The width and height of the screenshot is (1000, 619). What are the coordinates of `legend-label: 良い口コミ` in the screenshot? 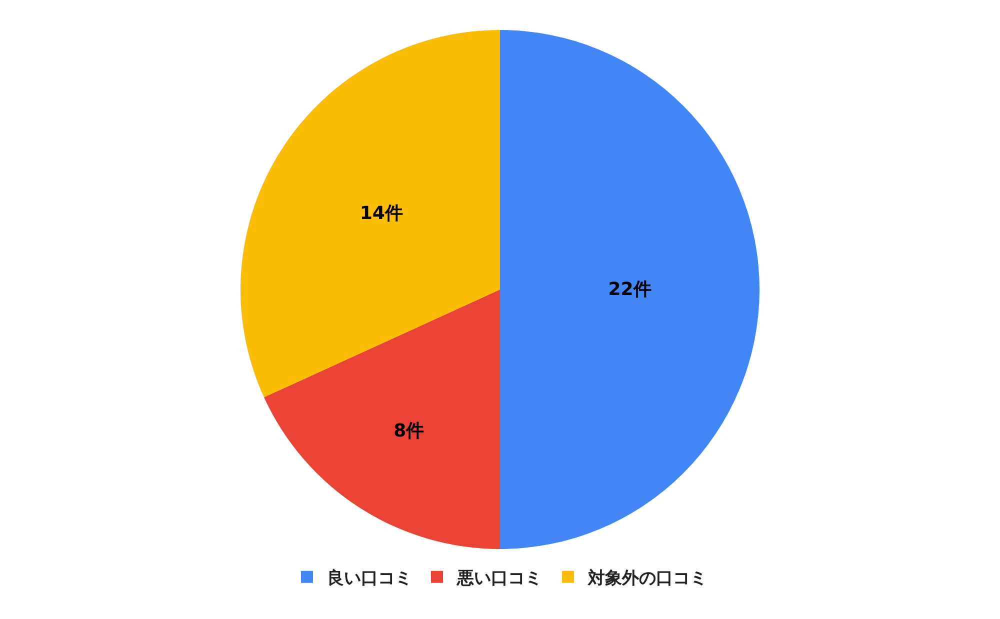 It's located at (369, 578).